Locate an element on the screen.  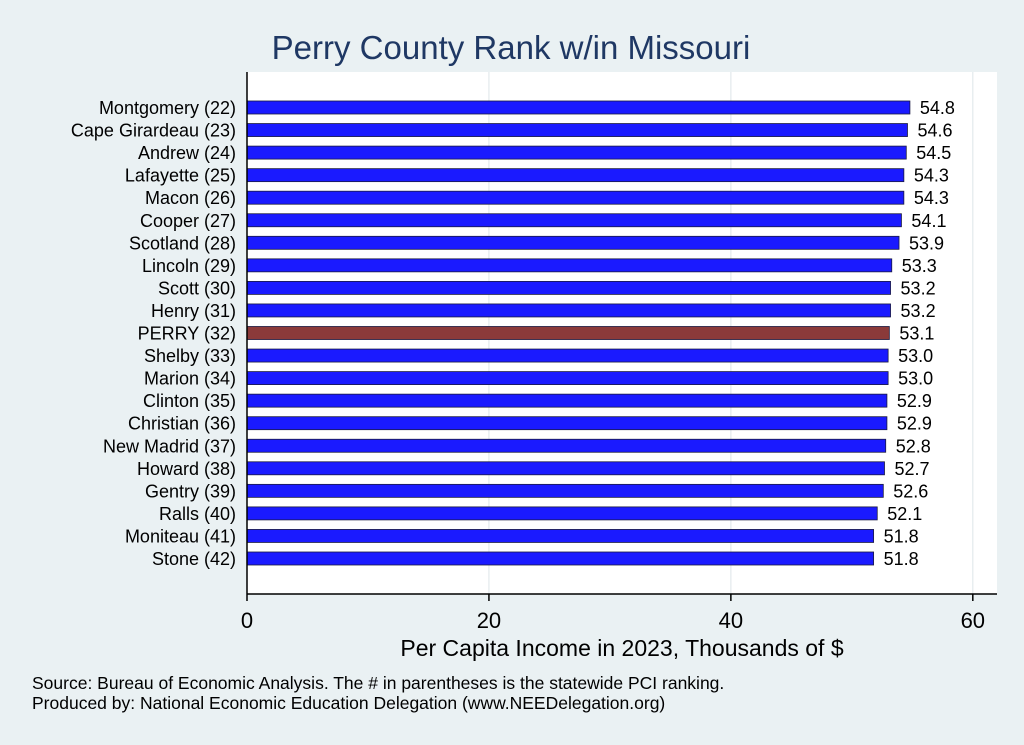
category-label: Scott (30) is located at coordinates (197, 288).